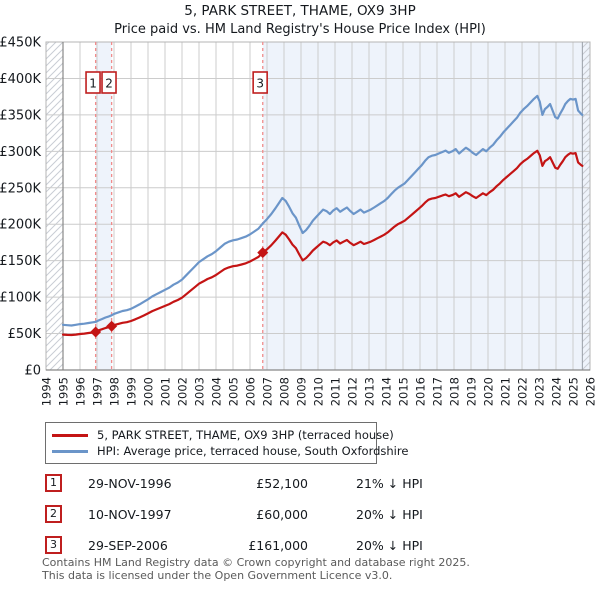 The width and height of the screenshot is (600, 590). What do you see at coordinates (489, 391) in the screenshot?
I see `x-axis-tick-label: 2020` at bounding box center [489, 391].